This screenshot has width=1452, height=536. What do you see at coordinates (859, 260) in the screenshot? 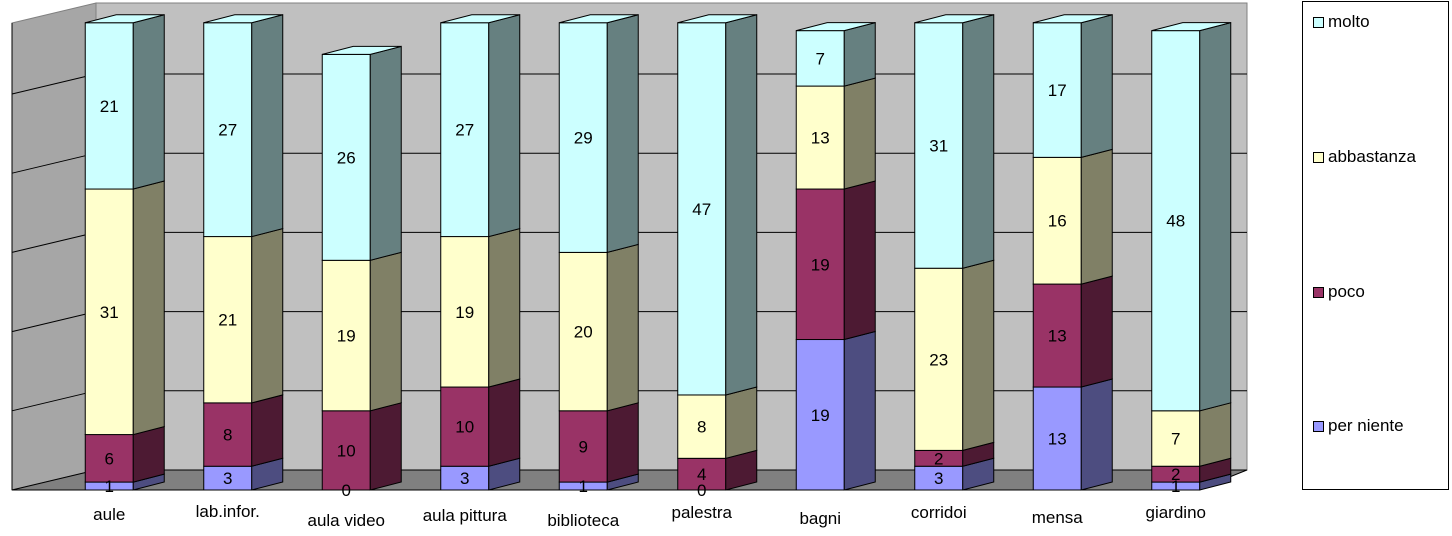
I see `bar-bagni-poco-side` at bounding box center [859, 260].